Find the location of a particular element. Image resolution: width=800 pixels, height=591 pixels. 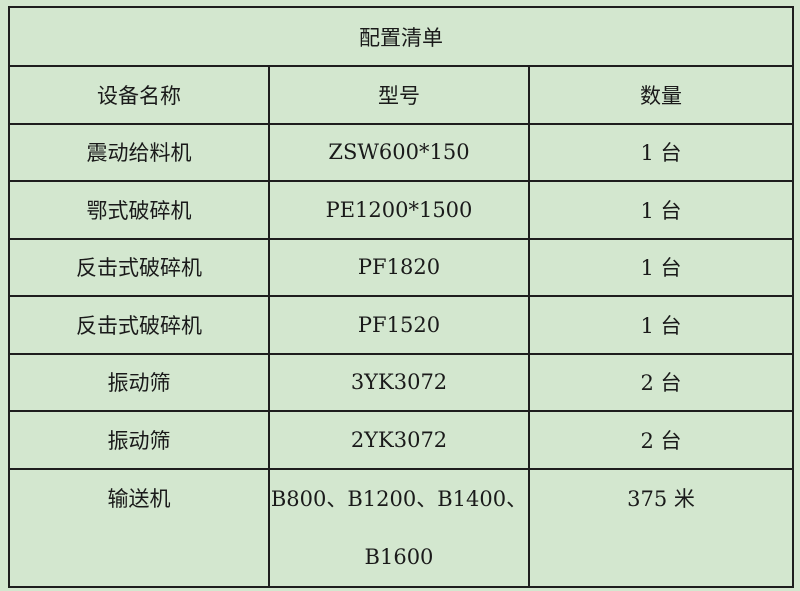

header-quantity: 数量 is located at coordinates (661, 95).